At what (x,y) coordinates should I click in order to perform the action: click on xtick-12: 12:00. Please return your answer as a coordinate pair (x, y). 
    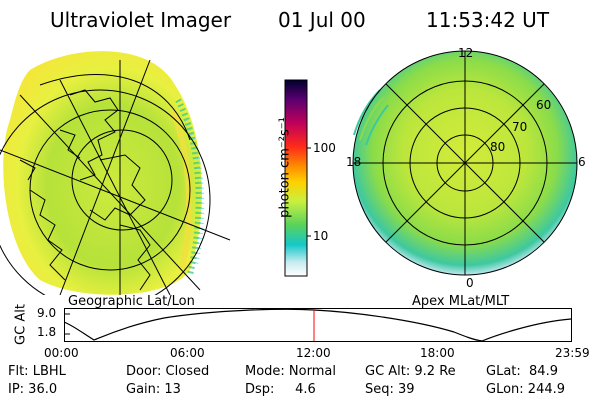
    Looking at the image, I should click on (313, 353).